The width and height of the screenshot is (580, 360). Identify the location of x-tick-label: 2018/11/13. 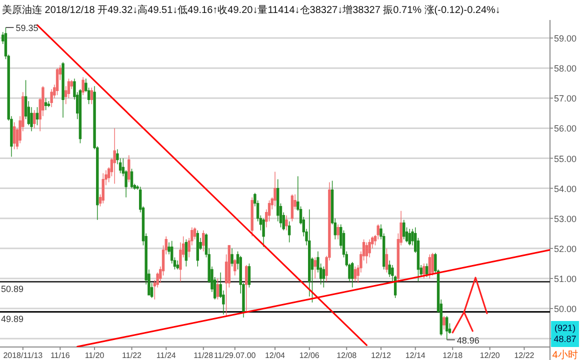
(23, 355).